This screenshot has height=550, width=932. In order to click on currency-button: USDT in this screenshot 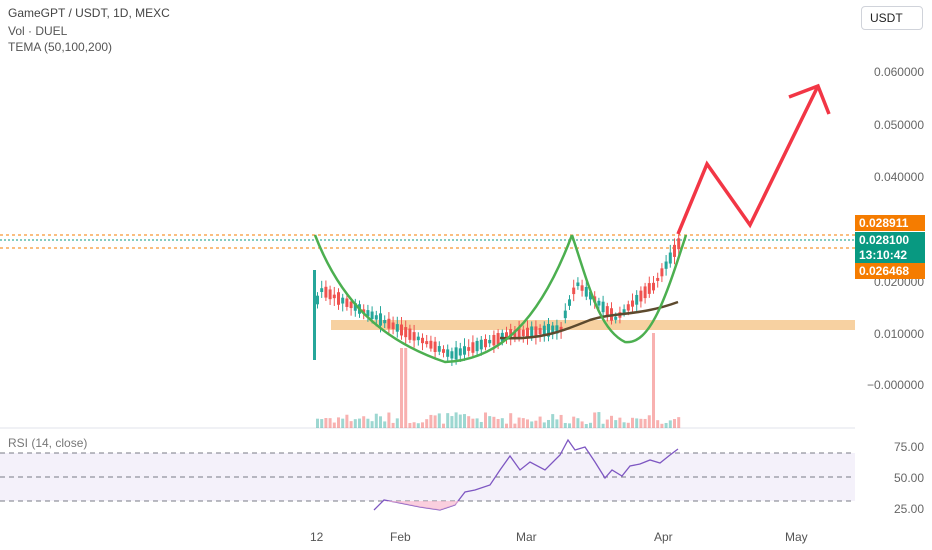, I will do `click(892, 18)`.